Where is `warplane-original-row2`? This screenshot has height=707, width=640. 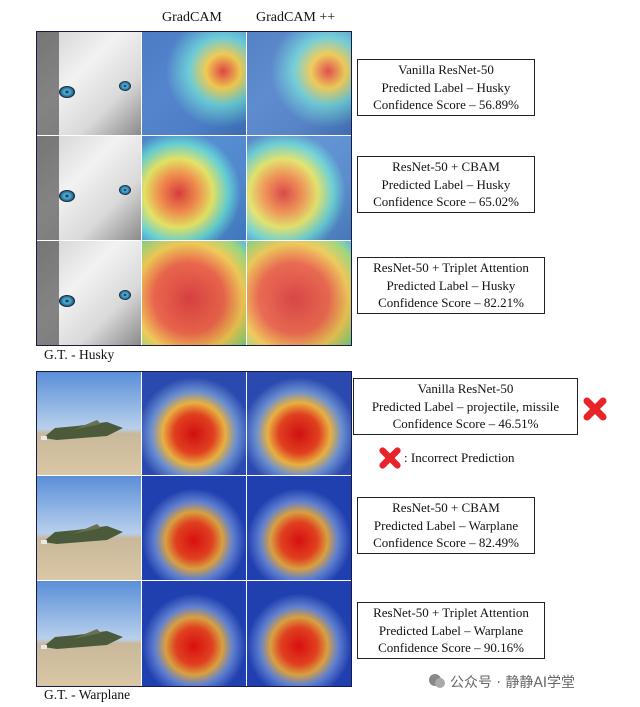
warplane-original-row2 is located at coordinates (89, 528).